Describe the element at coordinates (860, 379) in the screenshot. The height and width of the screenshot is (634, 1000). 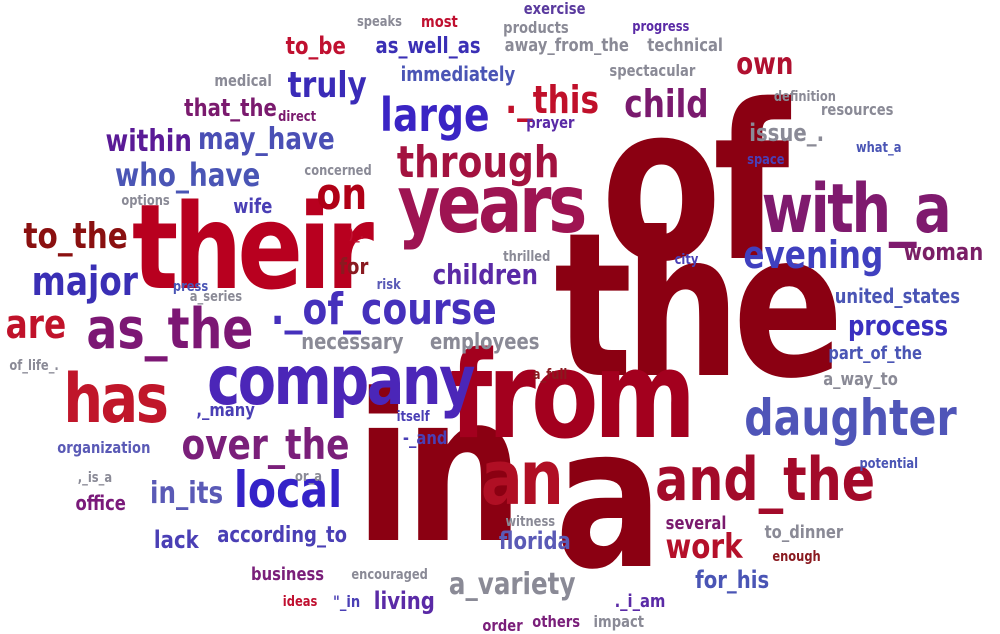
I see `cloud-word: a_way_to` at that location.